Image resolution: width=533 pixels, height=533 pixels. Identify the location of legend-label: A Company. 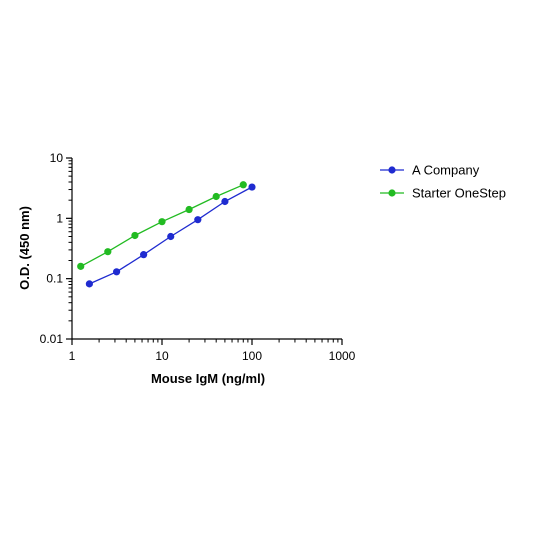
(446, 170).